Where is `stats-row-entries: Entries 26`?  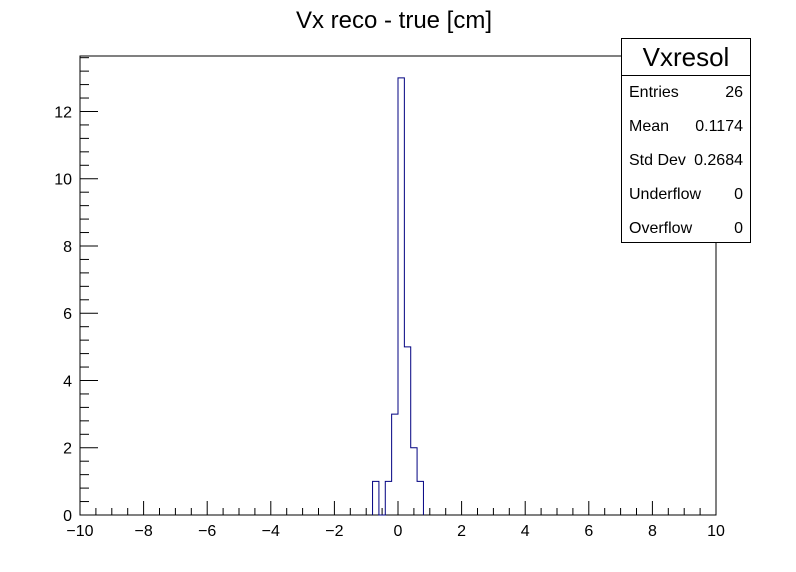 stats-row-entries: Entries 26 is located at coordinates (686, 93).